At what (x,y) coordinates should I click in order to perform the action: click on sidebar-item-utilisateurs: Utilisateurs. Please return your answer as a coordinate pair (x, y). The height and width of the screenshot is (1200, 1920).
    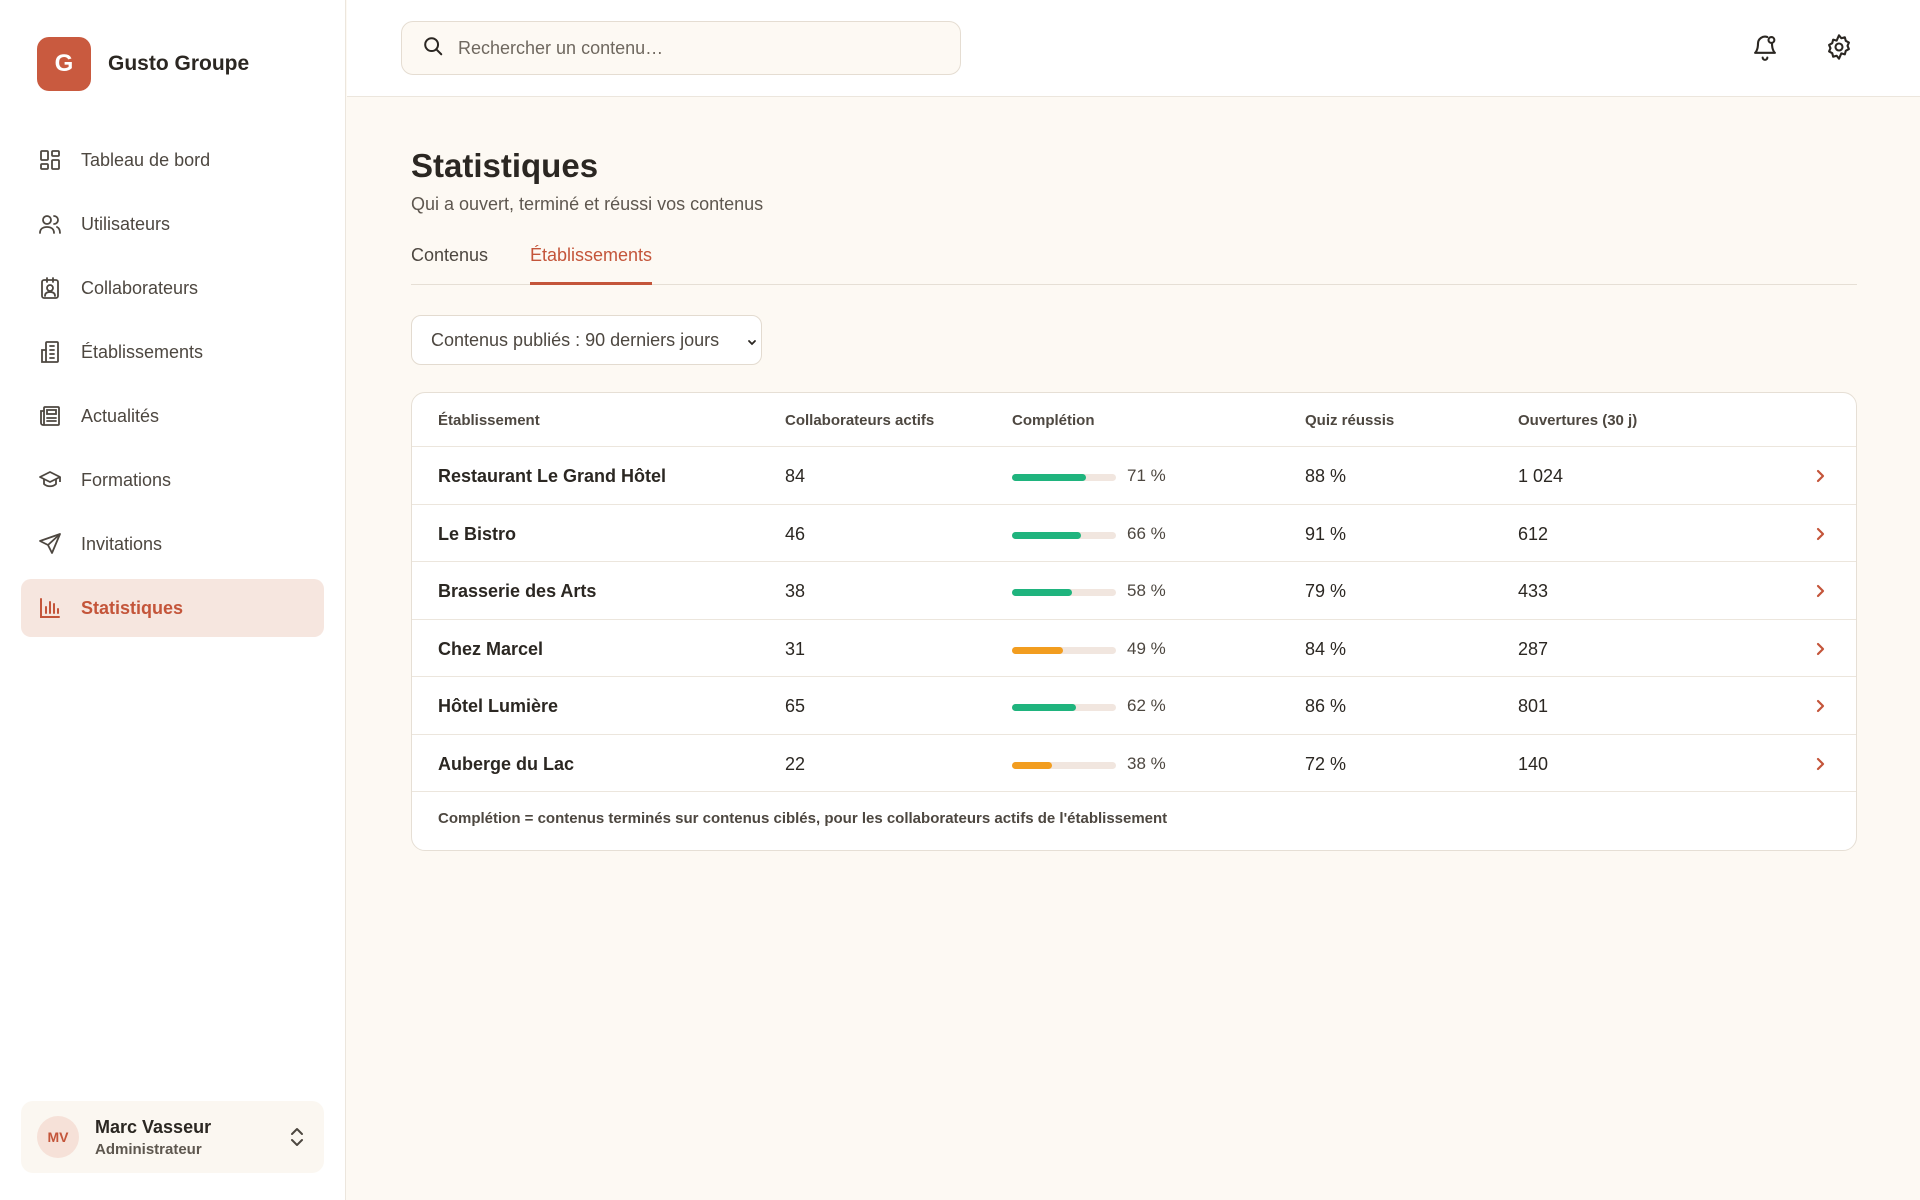
    Looking at the image, I should click on (172, 224).